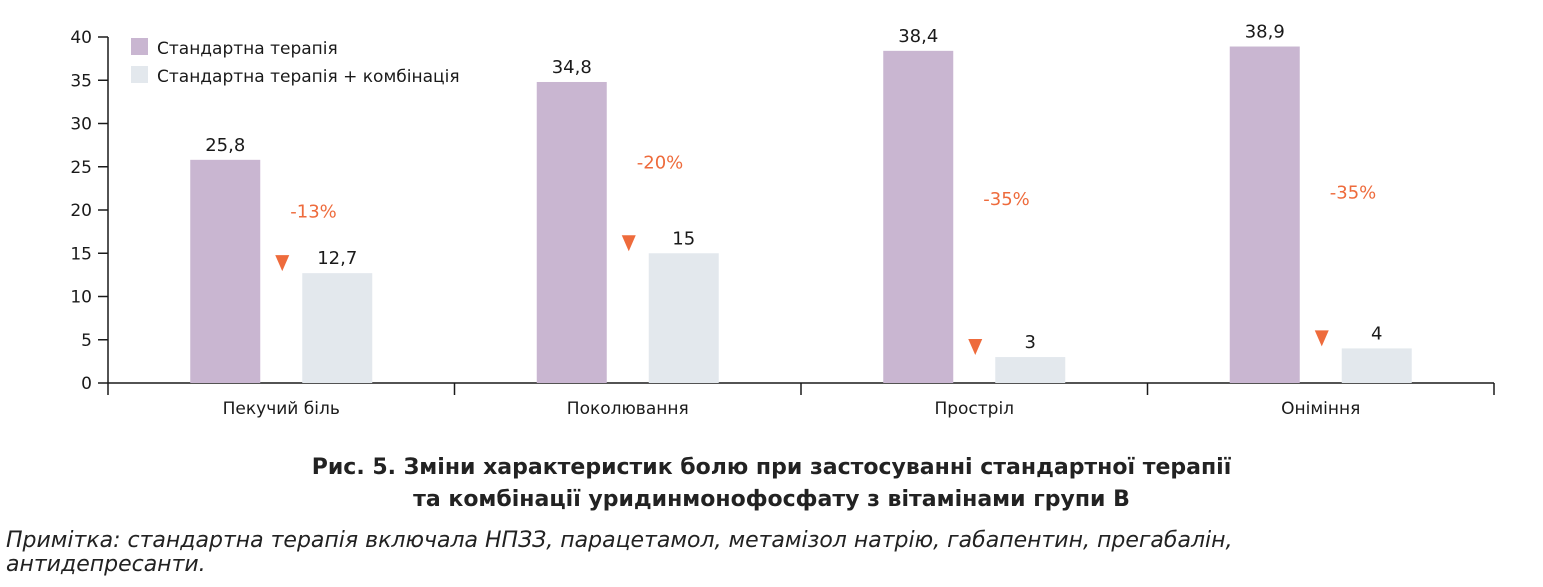  What do you see at coordinates (308, 77) in the screenshot?
I see `legend-label-combination: Стандартна терапія + комбінація` at bounding box center [308, 77].